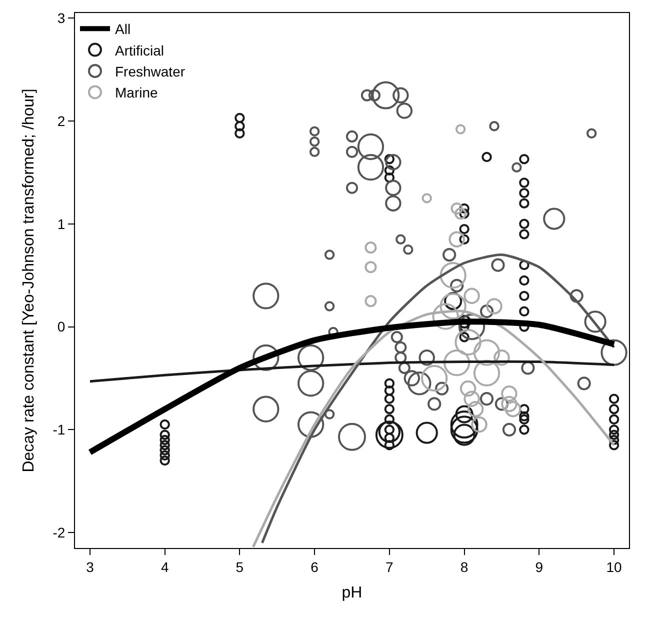 Image resolution: width=664 pixels, height=623 pixels. Describe the element at coordinates (139, 50) in the screenshot. I see `legend-label: Artificial` at that location.